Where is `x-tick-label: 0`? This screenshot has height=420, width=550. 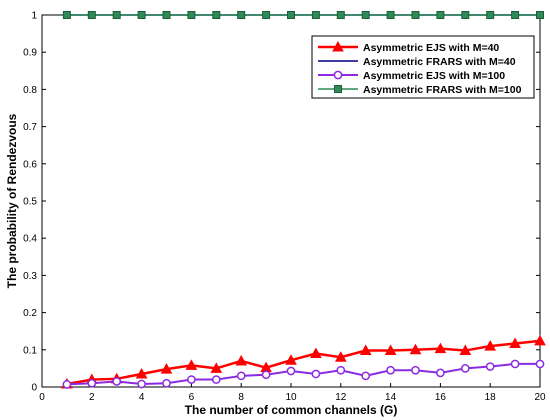 x-tick-label: 0 is located at coordinates (42, 397).